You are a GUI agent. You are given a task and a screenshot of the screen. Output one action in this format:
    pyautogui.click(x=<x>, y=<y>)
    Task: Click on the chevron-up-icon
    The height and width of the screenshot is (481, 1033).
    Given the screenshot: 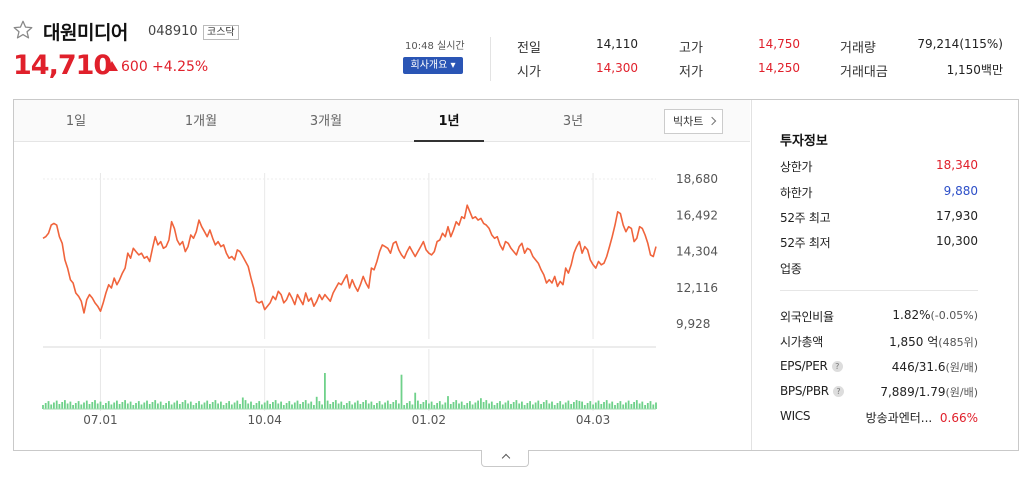 What is the action you would take?
    pyautogui.click(x=506, y=458)
    